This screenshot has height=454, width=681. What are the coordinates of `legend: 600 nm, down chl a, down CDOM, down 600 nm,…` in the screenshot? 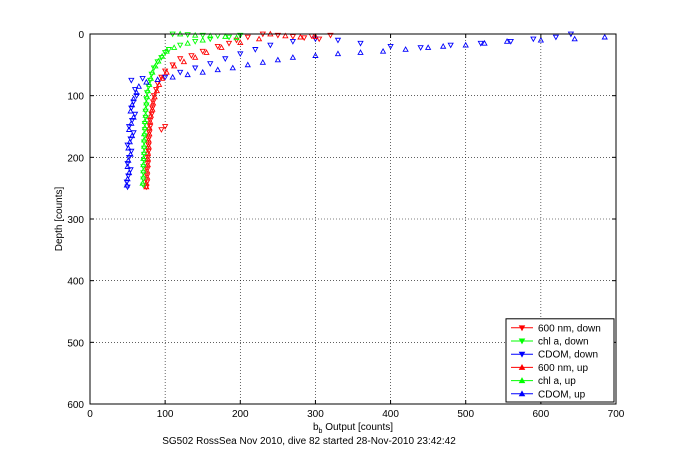 It's located at (560, 360).